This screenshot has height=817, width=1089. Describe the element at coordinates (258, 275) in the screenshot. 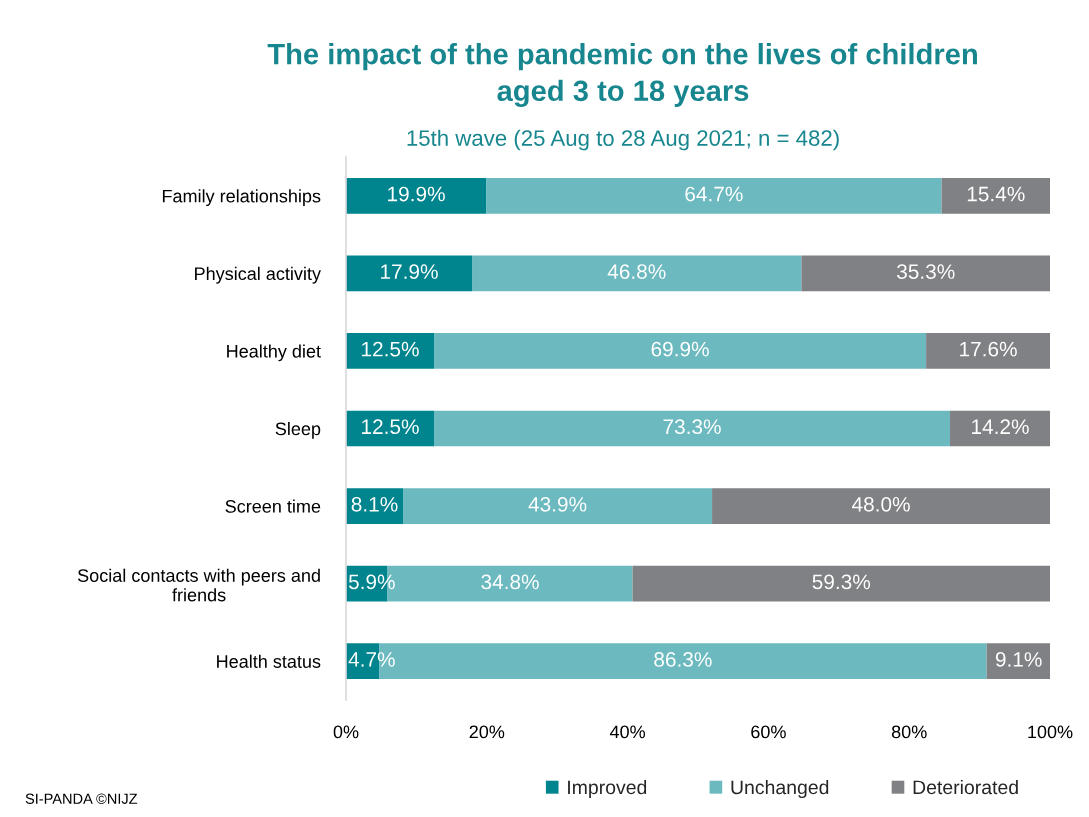

I see `y-tick-label: Physical activity` at that location.